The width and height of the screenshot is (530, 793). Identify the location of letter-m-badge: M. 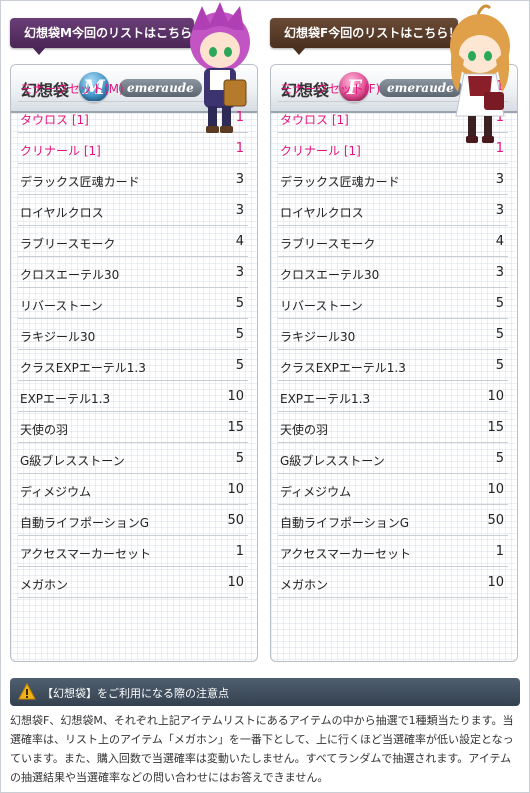
(94, 87).